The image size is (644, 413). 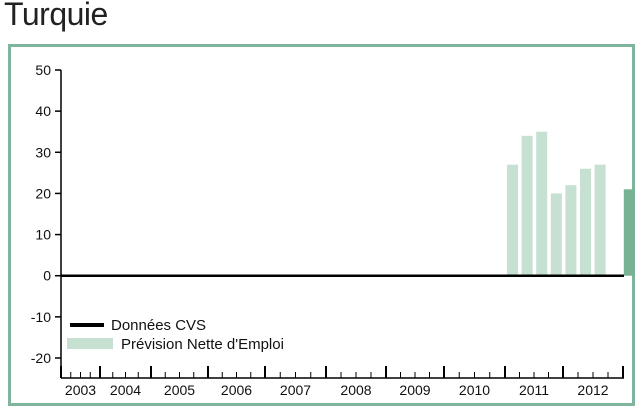 I want to click on x-tick-label: 2010, so click(x=474, y=390).